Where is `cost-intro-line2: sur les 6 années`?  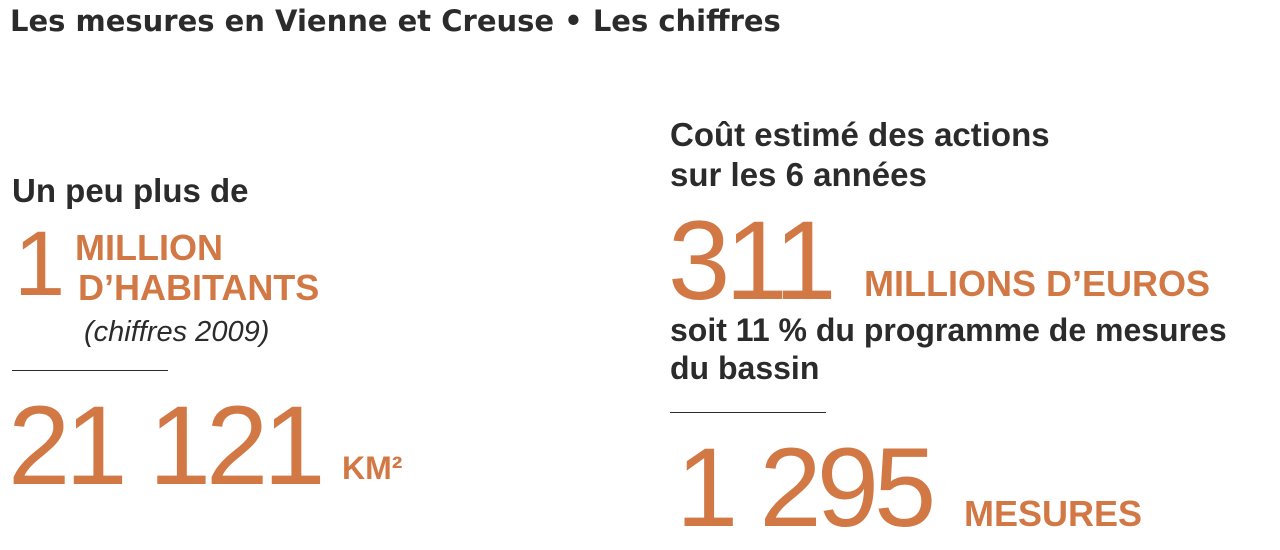 cost-intro-line2: sur les 6 années is located at coordinates (798, 174).